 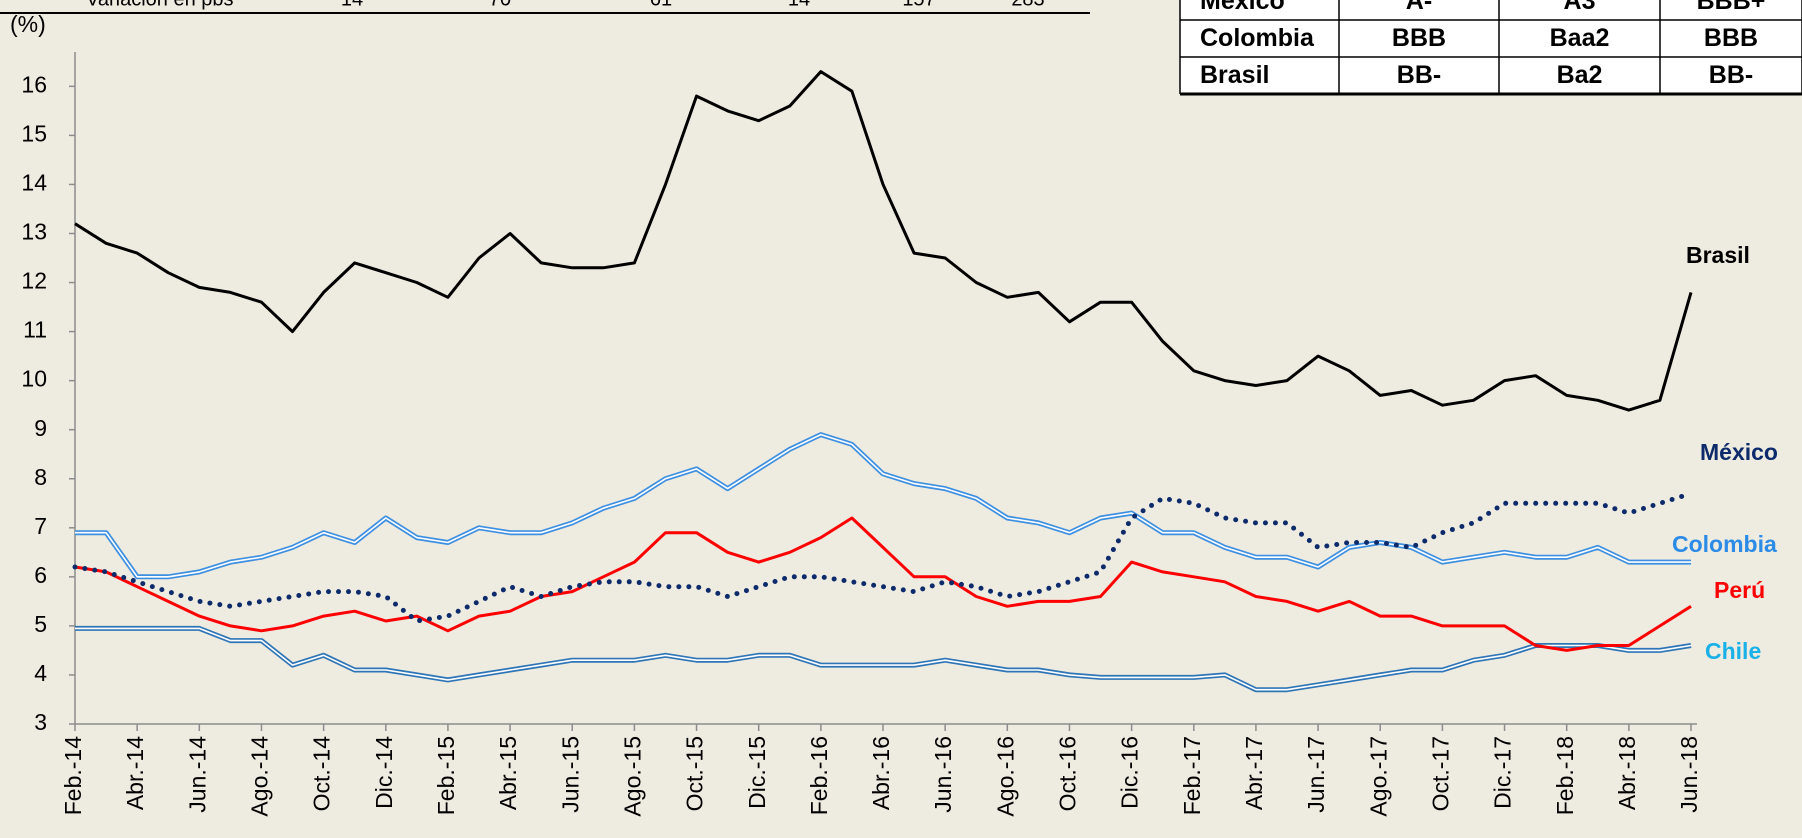 What do you see at coordinates (661, 5) in the screenshot?
I see `table-cell: 61` at bounding box center [661, 5].